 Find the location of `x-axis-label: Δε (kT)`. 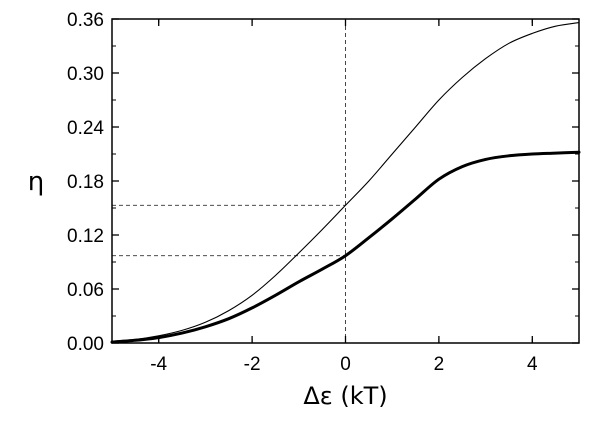

x-axis-label: Δε (kT) is located at coordinates (345, 396).